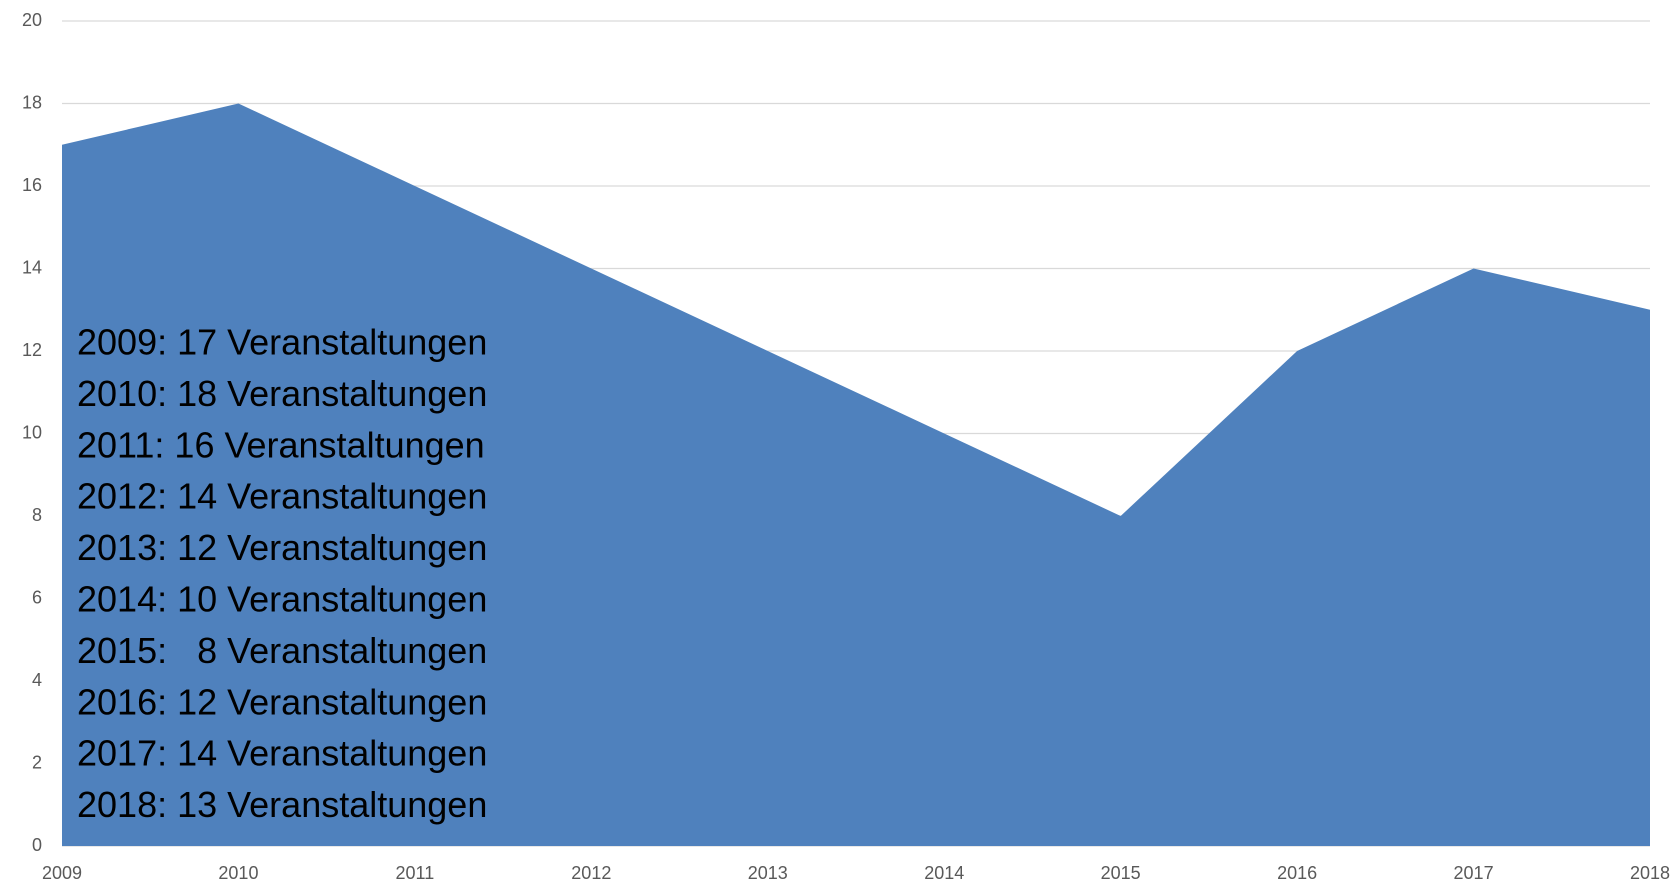  I want to click on annotation: 2013: 12 Veranstaltungen, so click(282, 547).